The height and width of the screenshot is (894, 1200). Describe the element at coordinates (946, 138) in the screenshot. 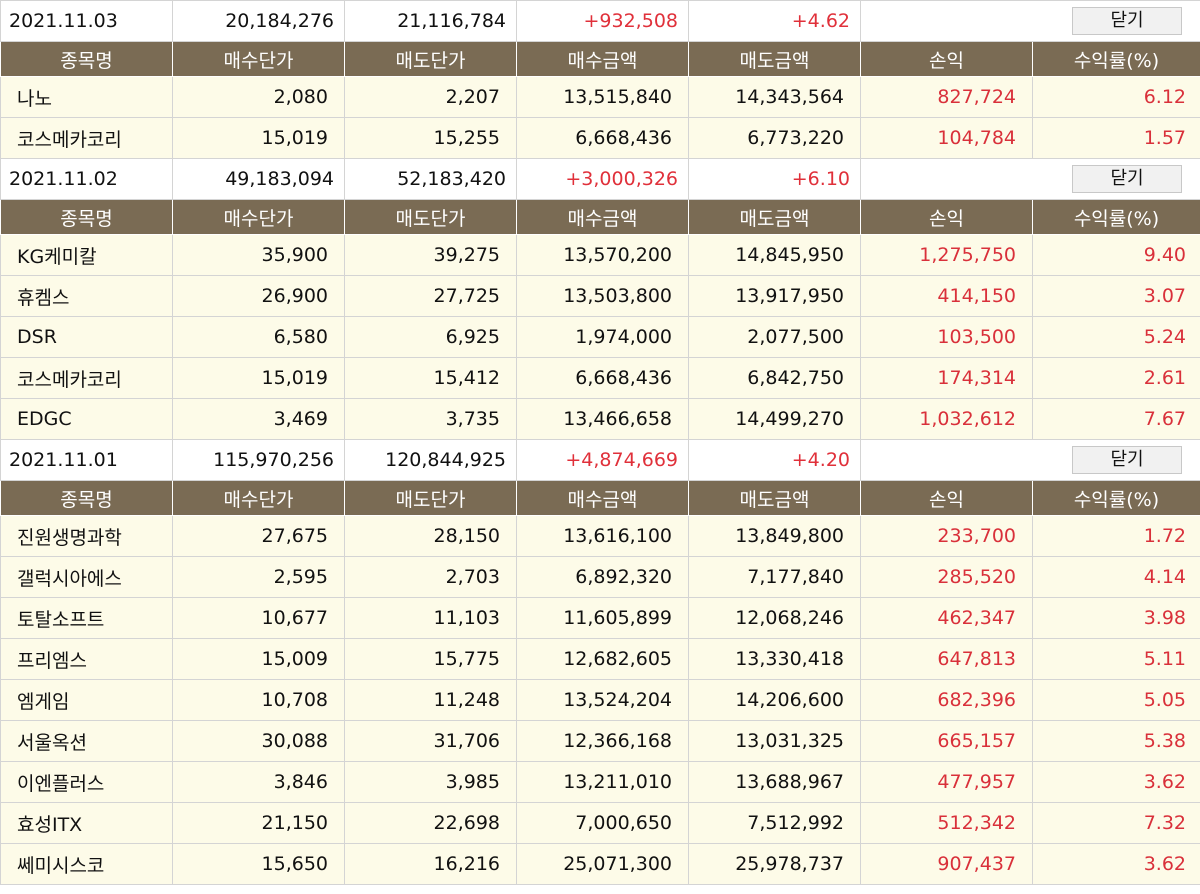

I see `profit-loss: 104,784` at that location.